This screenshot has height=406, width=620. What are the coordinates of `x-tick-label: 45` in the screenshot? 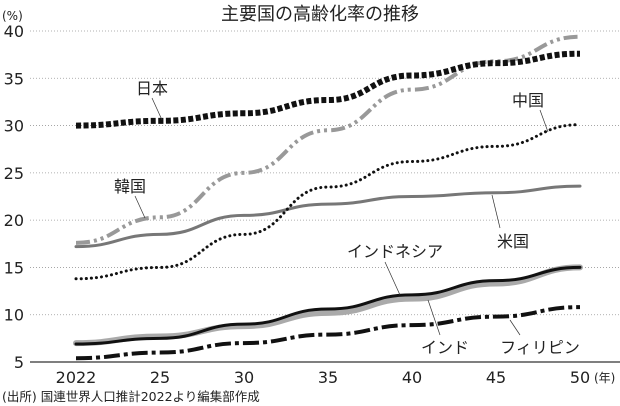 It's located at (496, 377).